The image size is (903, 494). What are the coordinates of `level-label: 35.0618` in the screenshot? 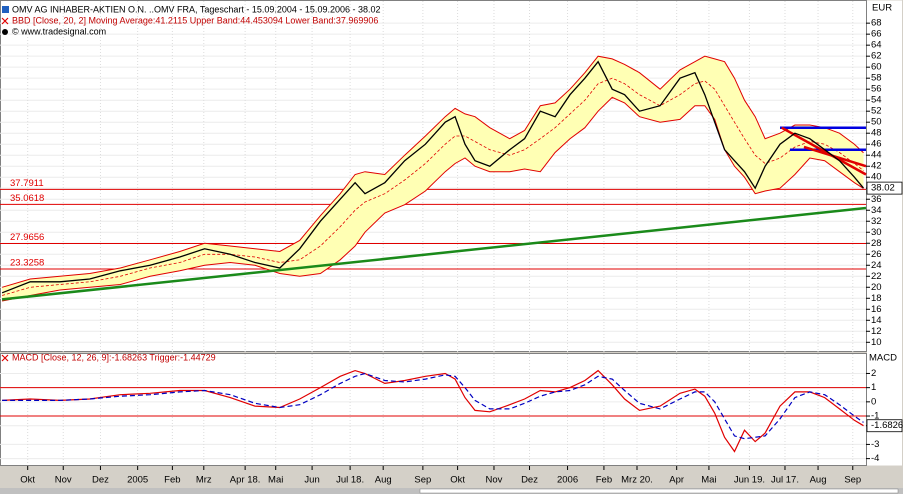 It's located at (27, 198).